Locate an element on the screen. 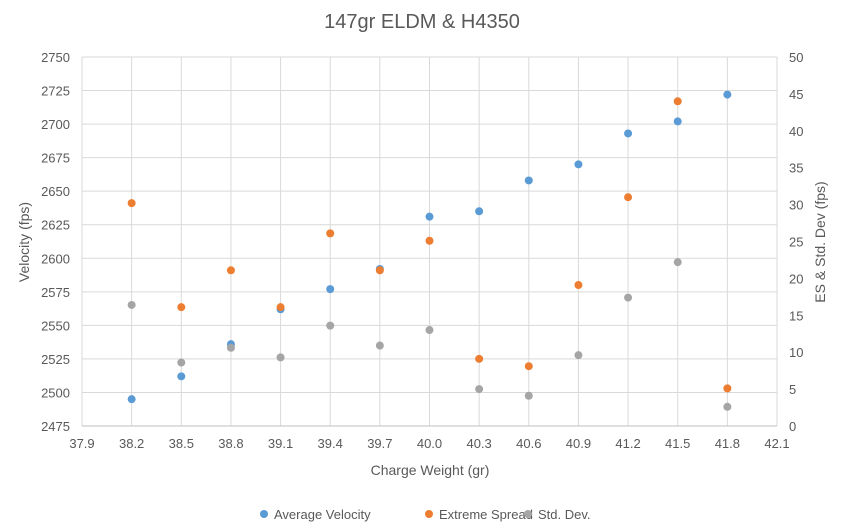  y-axis-title: Velocity (fps) is located at coordinates (24, 242).